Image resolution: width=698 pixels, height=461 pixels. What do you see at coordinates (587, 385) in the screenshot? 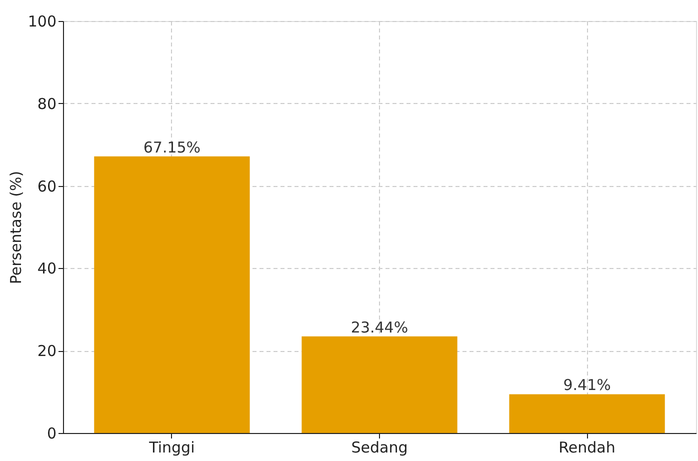
I see `data-label: 9.41%` at bounding box center [587, 385].